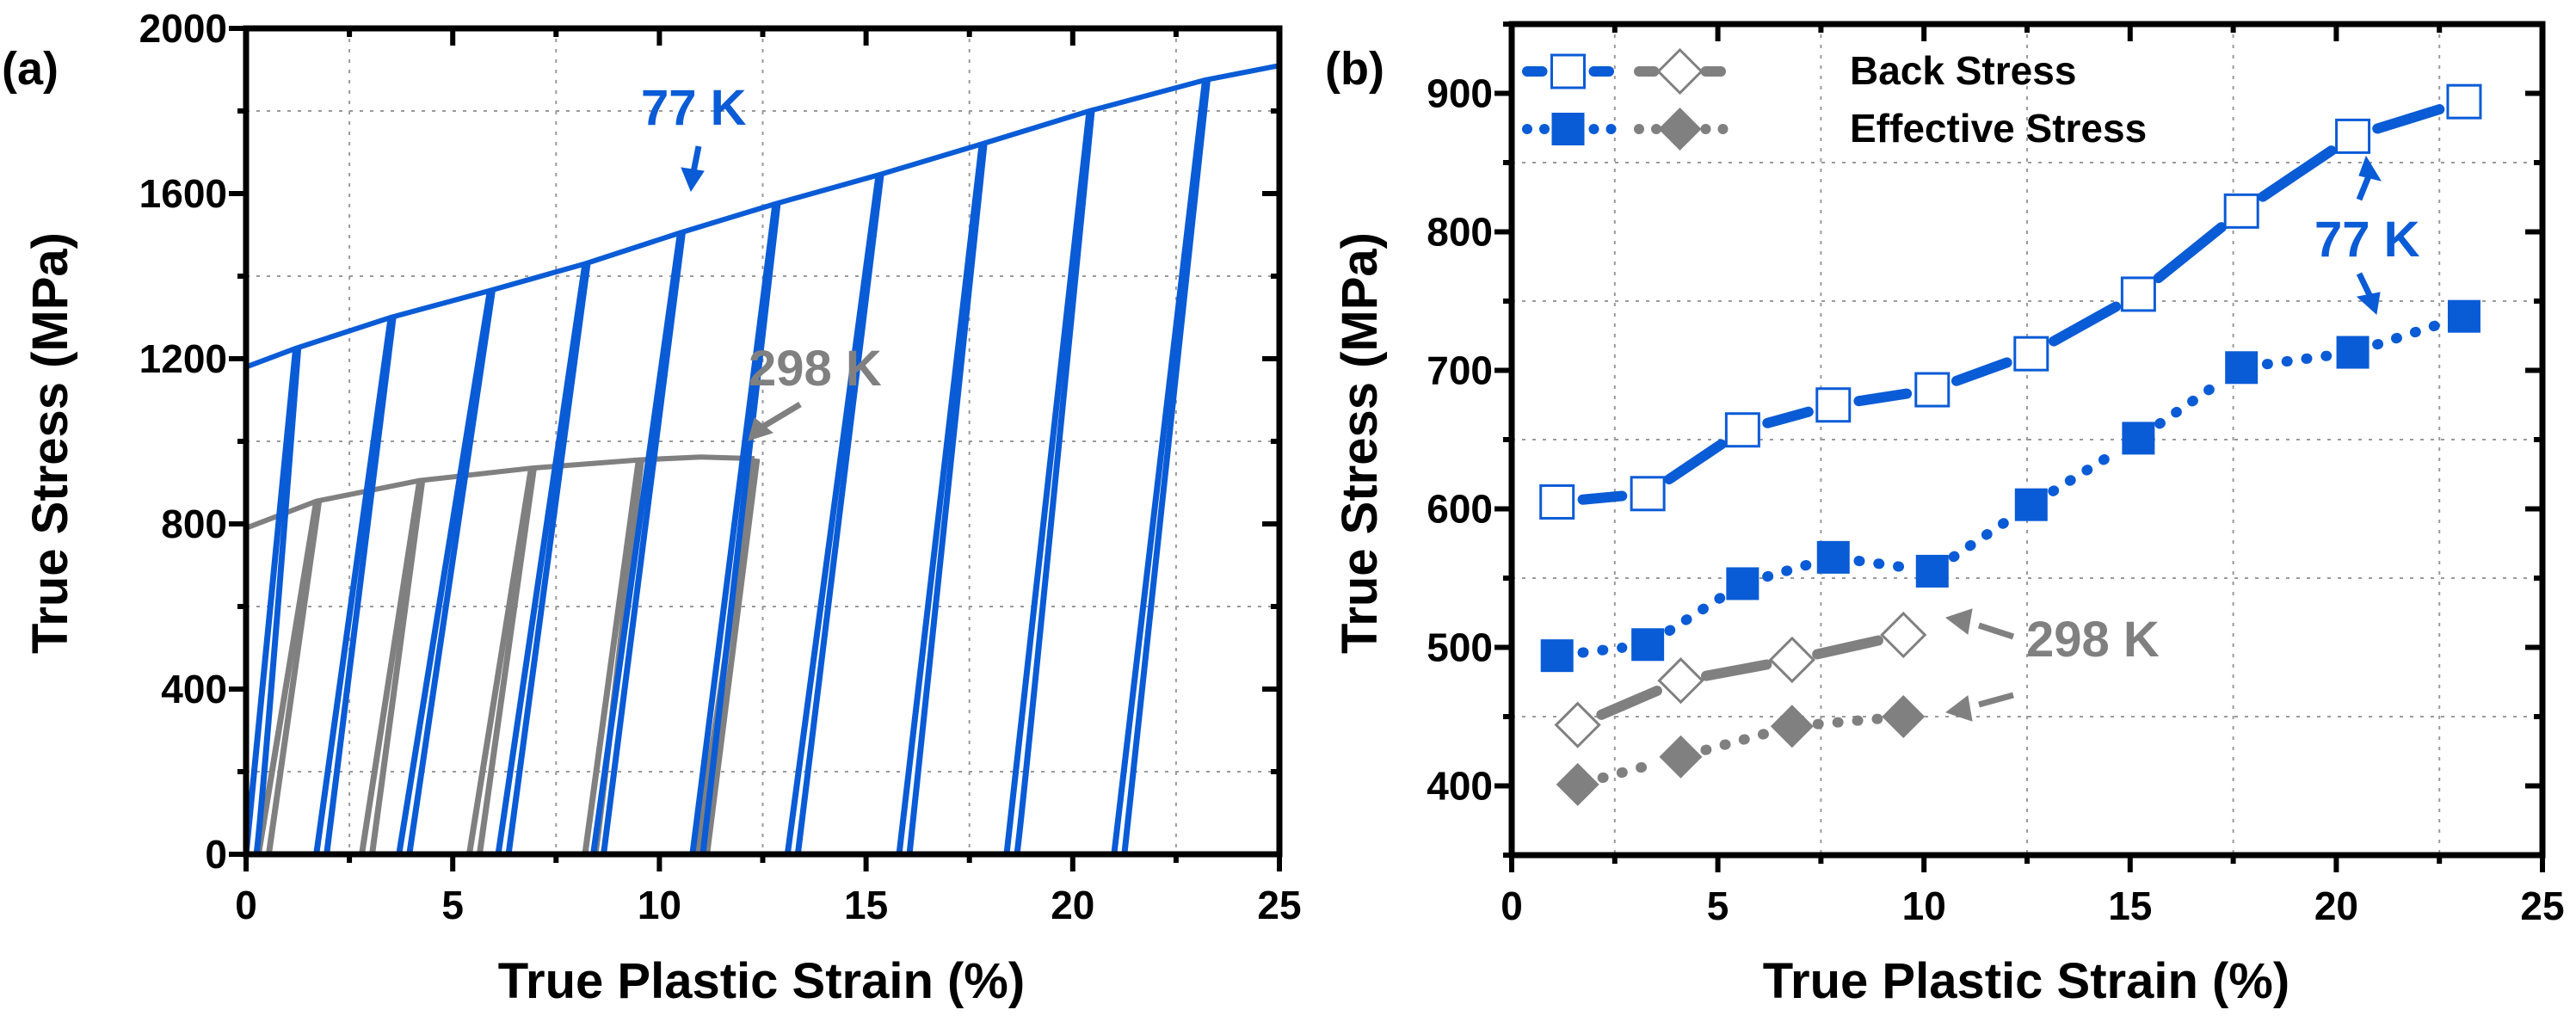  I want to click on panel-a-y-axis-title: True Stress (MPa), so click(50, 443).